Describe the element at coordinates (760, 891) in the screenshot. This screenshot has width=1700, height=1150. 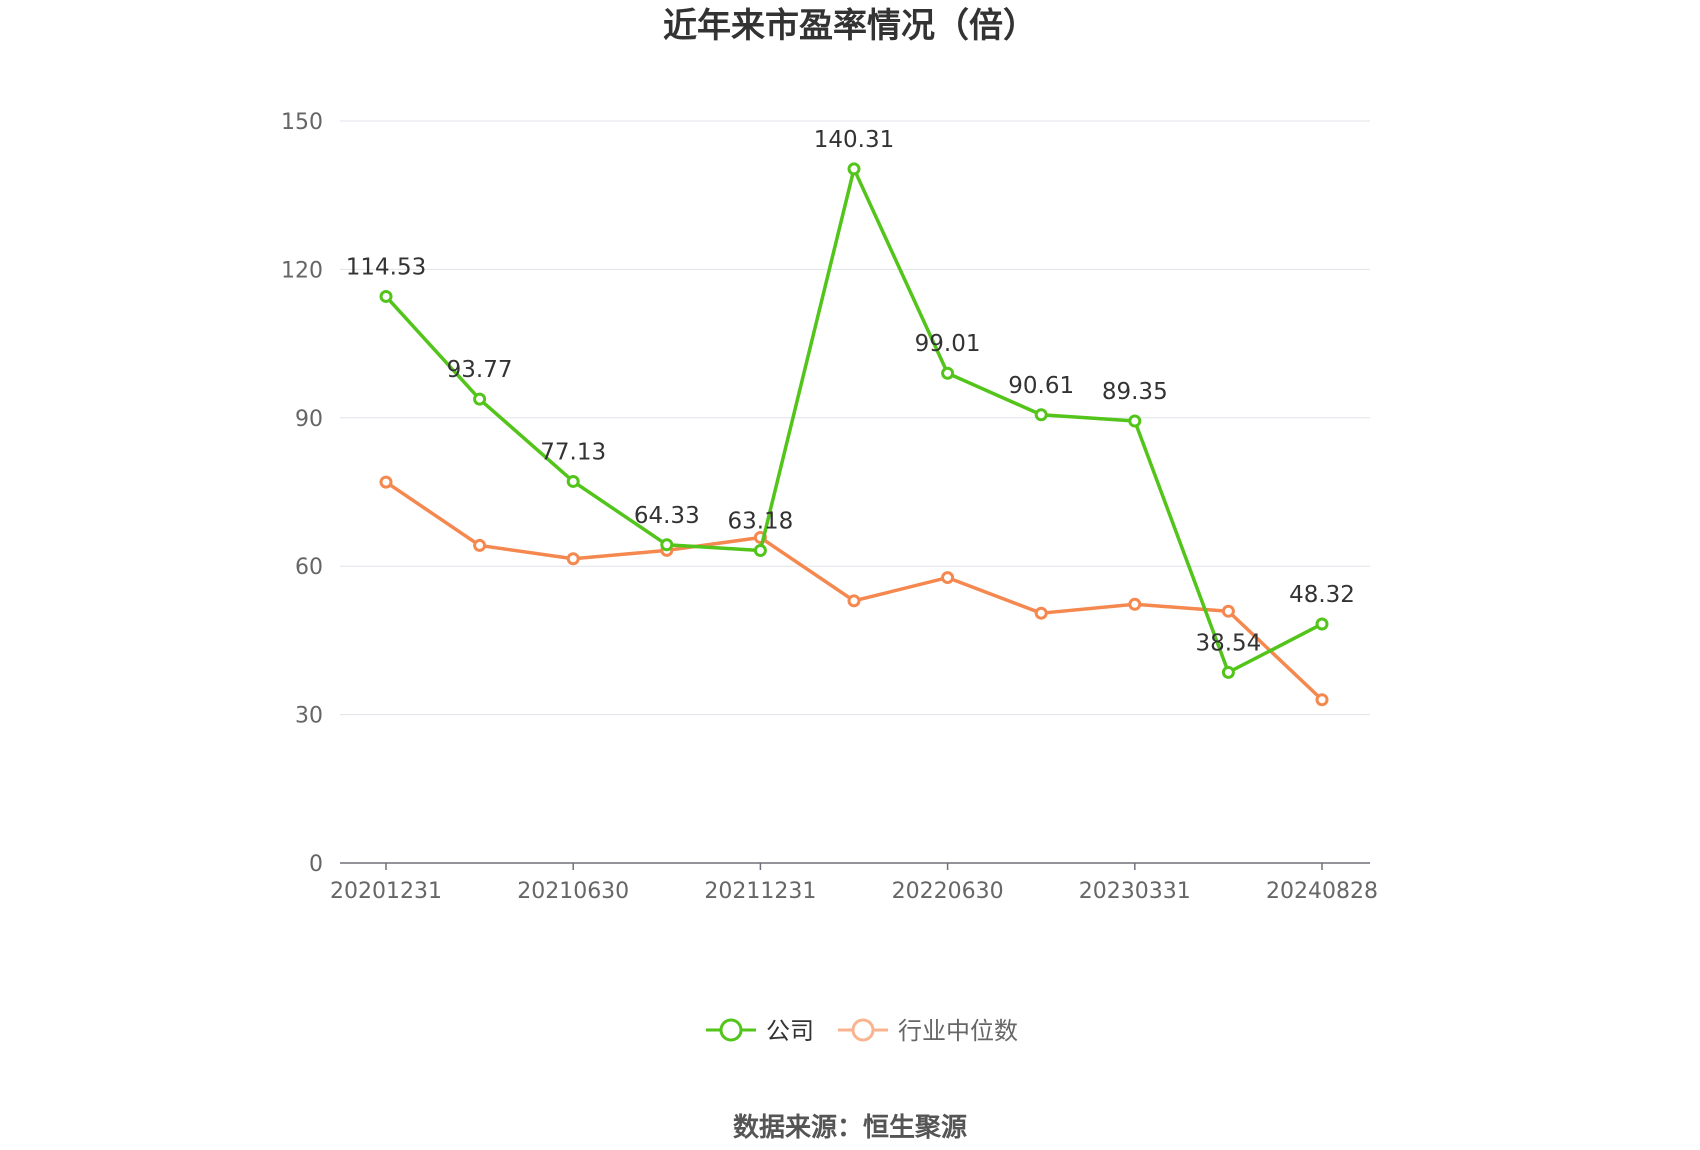
I see `x-tick-label: 20211231` at that location.